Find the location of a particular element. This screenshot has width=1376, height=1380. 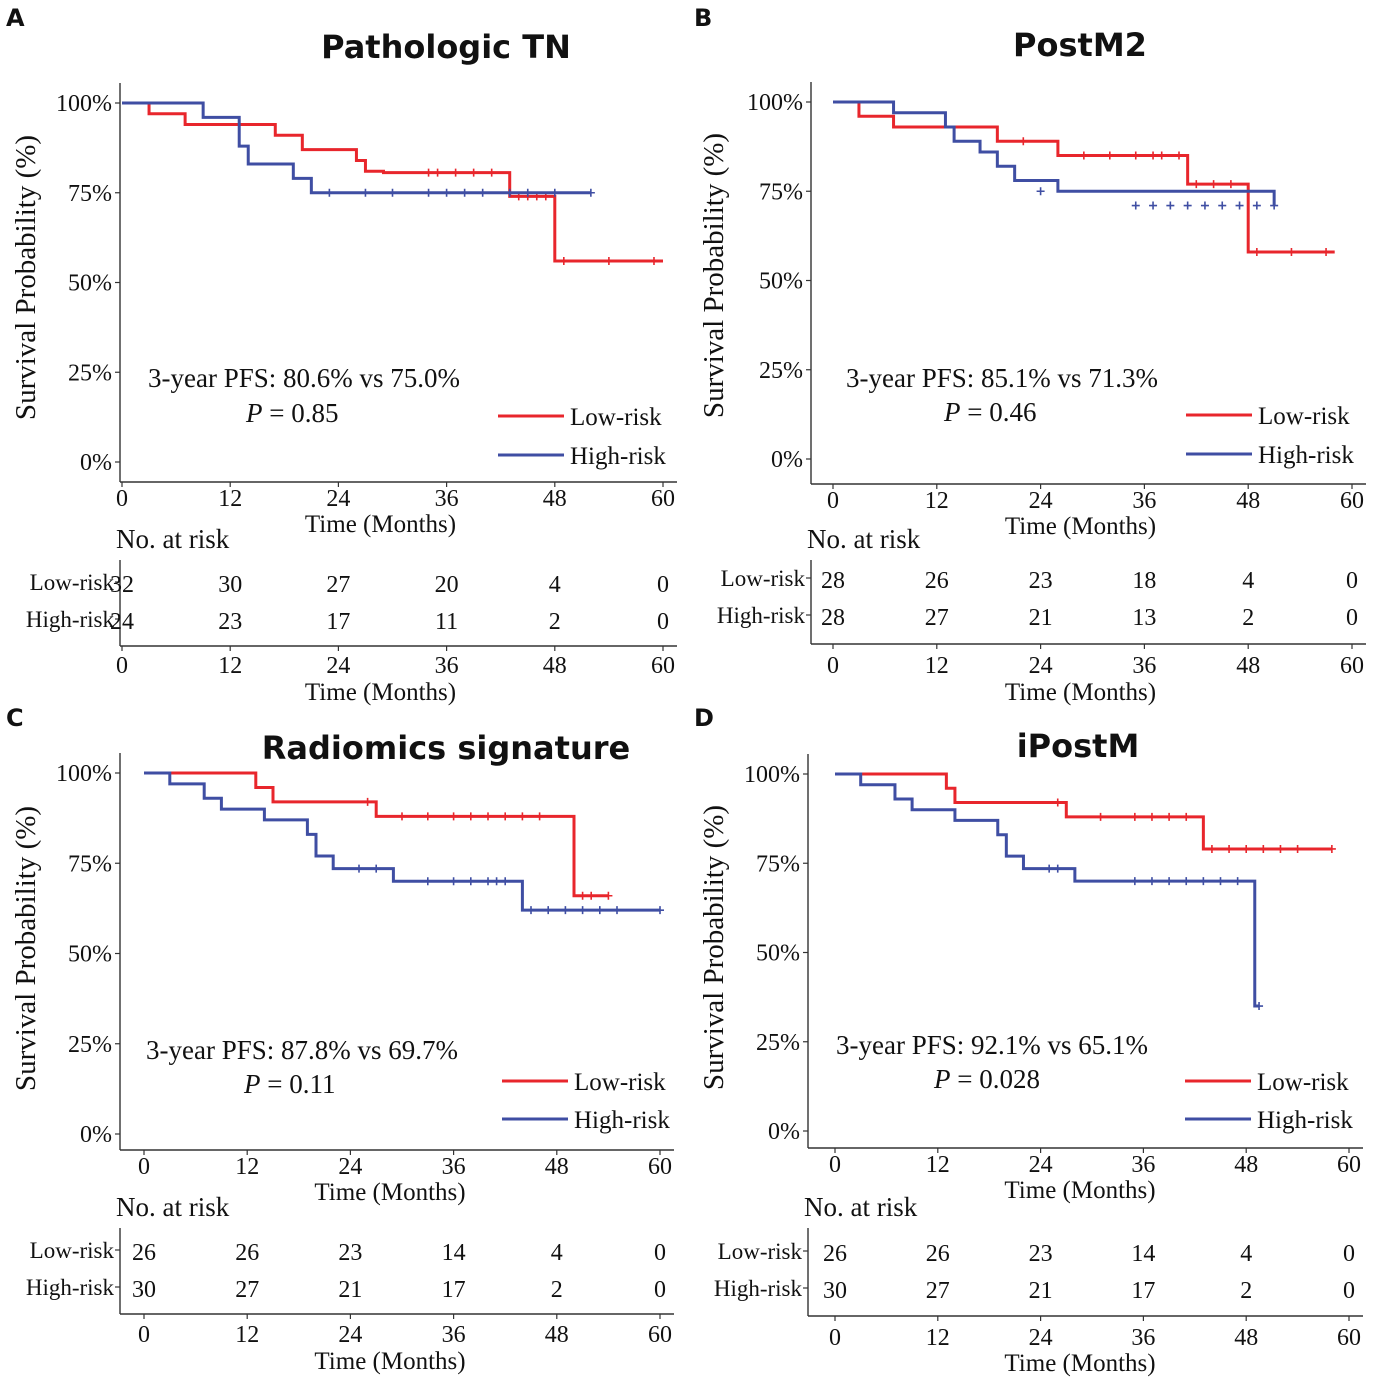

risk-table-cell: 28 is located at coordinates (833, 618).